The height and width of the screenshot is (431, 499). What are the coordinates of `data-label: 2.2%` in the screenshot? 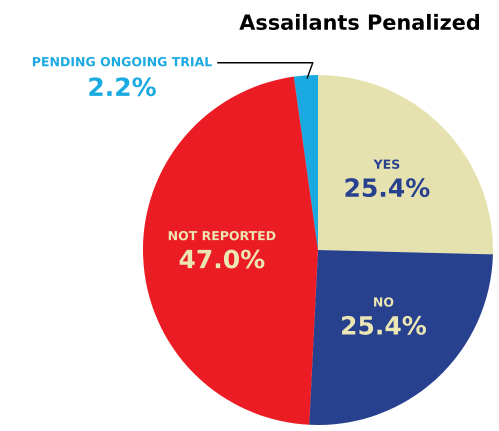 It's located at (122, 86).